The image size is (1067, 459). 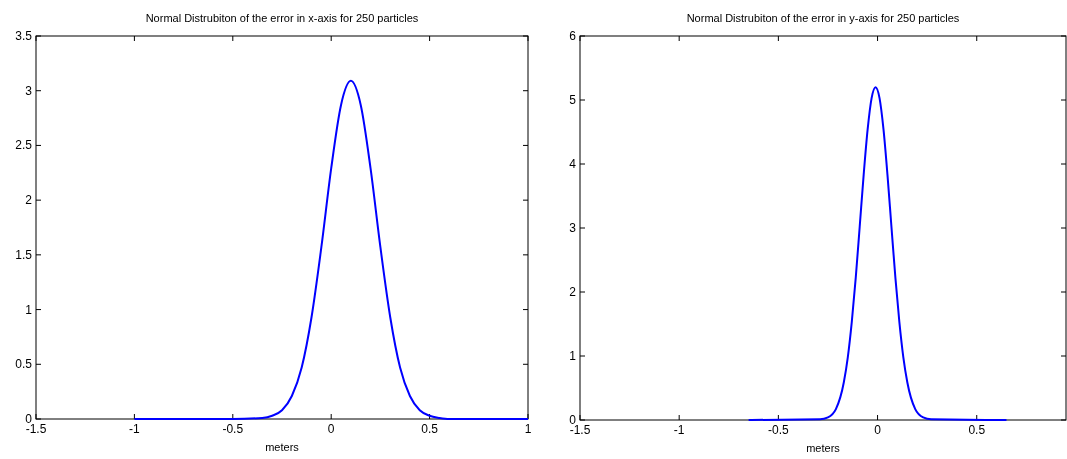 What do you see at coordinates (573, 164) in the screenshot?
I see `y-tick-label: 4` at bounding box center [573, 164].